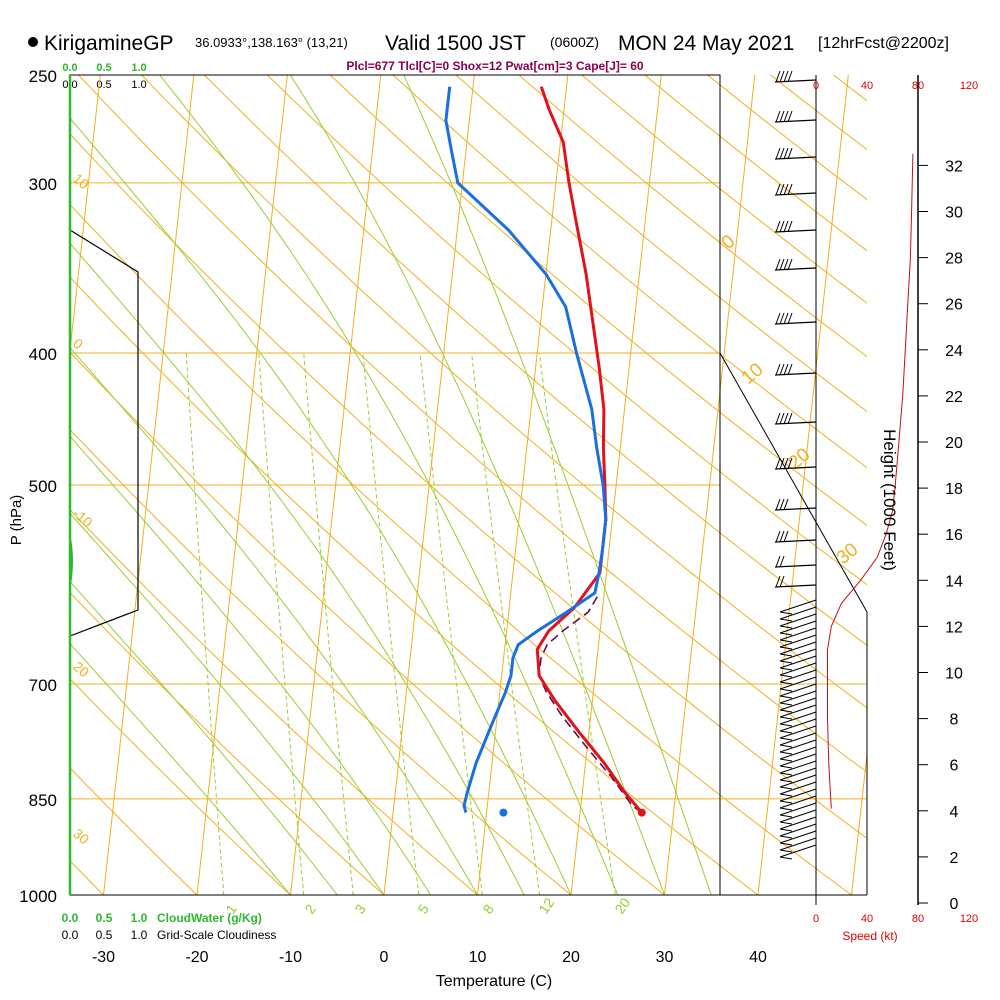  Describe the element at coordinates (139, 935) in the screenshot. I see `cloudiness-tick: 1.0` at that location.